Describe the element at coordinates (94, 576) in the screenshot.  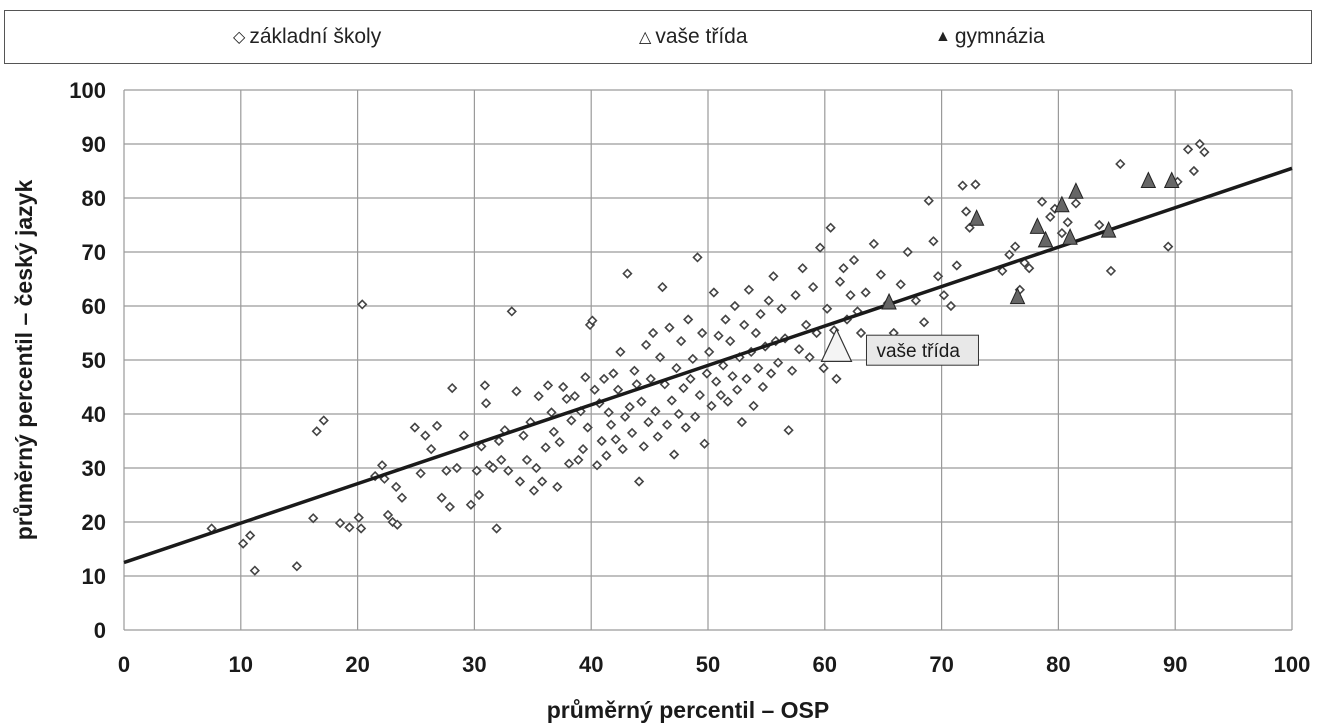
I see `y-tick-label: 10` at that location.